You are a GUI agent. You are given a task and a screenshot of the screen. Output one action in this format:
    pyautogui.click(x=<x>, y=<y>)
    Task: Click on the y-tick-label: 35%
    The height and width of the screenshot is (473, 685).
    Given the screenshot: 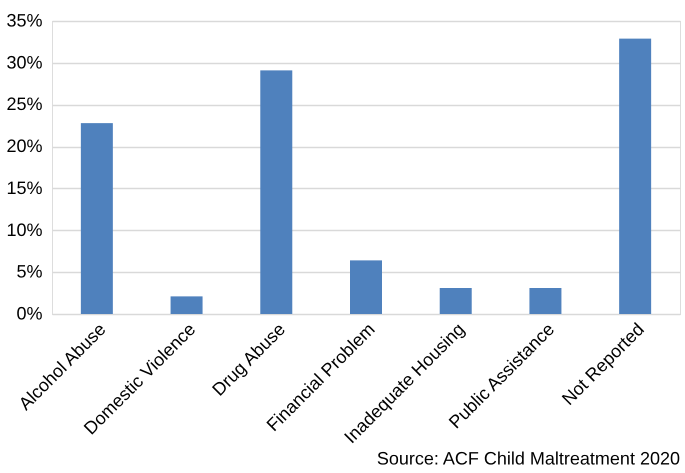 What is the action you would take?
    pyautogui.click(x=24, y=20)
    